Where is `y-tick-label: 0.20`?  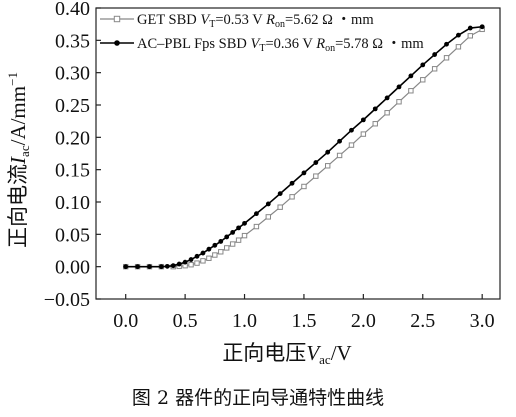
y-tick-label: 0.20 is located at coordinates (72, 138).